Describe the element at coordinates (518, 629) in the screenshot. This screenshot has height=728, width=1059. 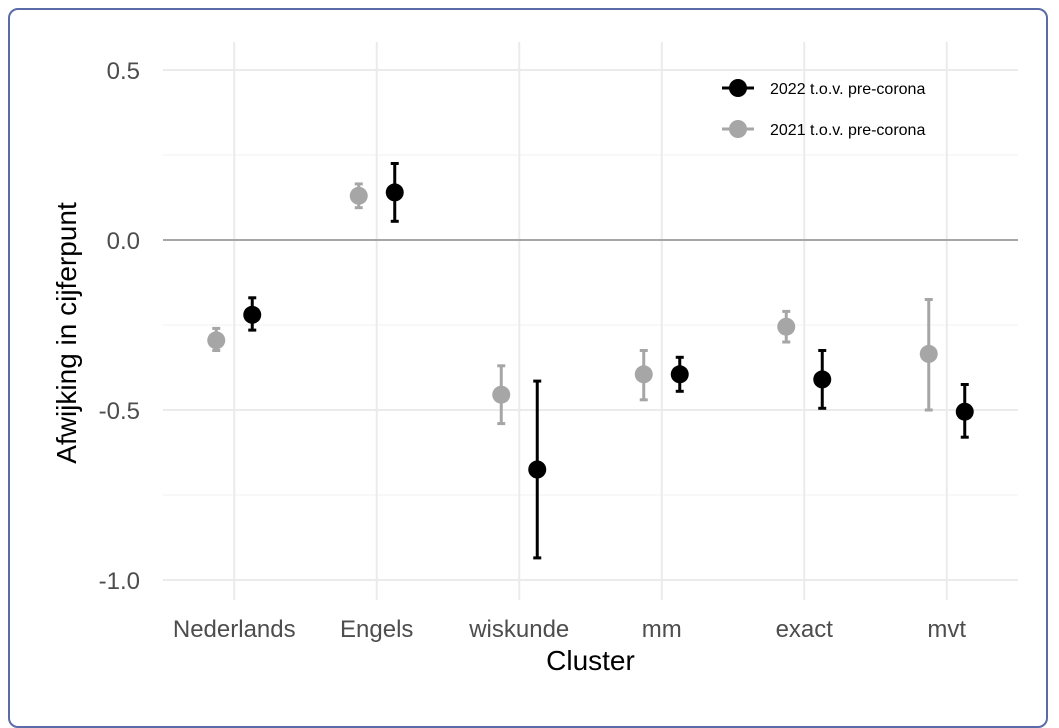
I see `x-tick-label-wiskunde: wiskunde` at that location.